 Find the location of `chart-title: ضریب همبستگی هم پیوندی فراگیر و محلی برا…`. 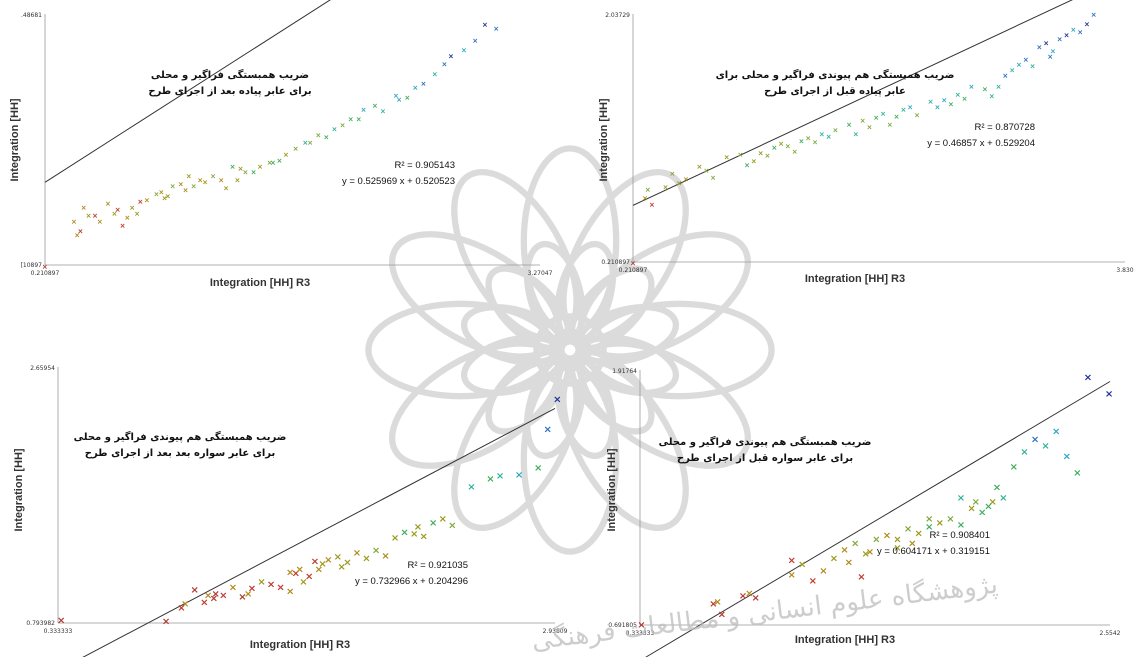

chart-title: ضریب همبستگی هم پیوندی فراگیر و محلی برا… is located at coordinates (835, 74).